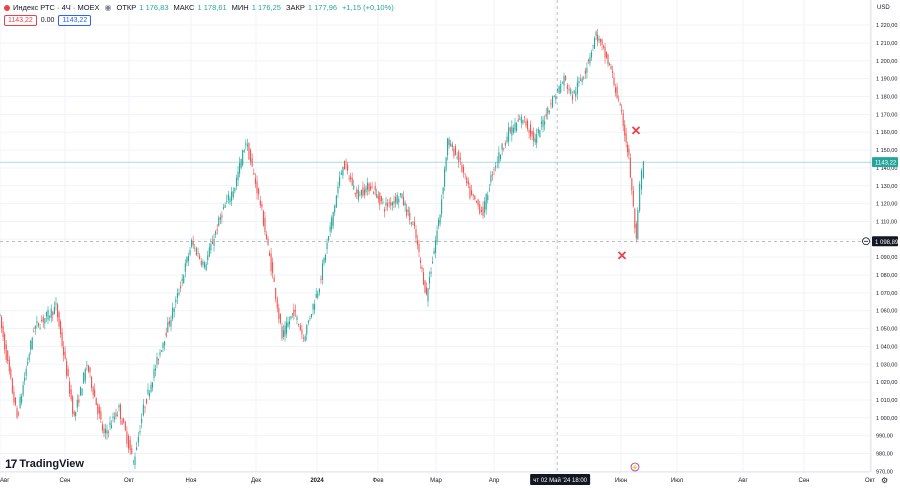  What do you see at coordinates (885, 480) in the screenshot?
I see `gear-icon: ⚙` at bounding box center [885, 480].